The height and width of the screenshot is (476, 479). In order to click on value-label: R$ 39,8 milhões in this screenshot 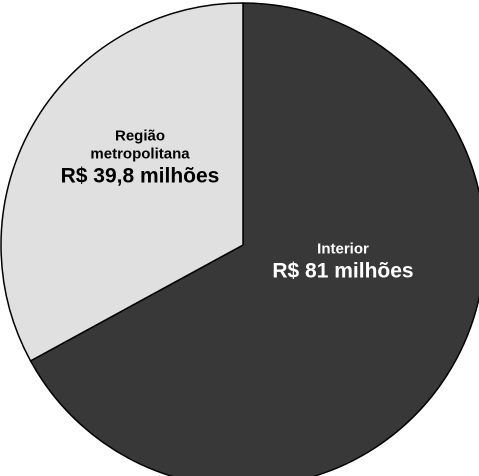, I will do `click(140, 176)`.